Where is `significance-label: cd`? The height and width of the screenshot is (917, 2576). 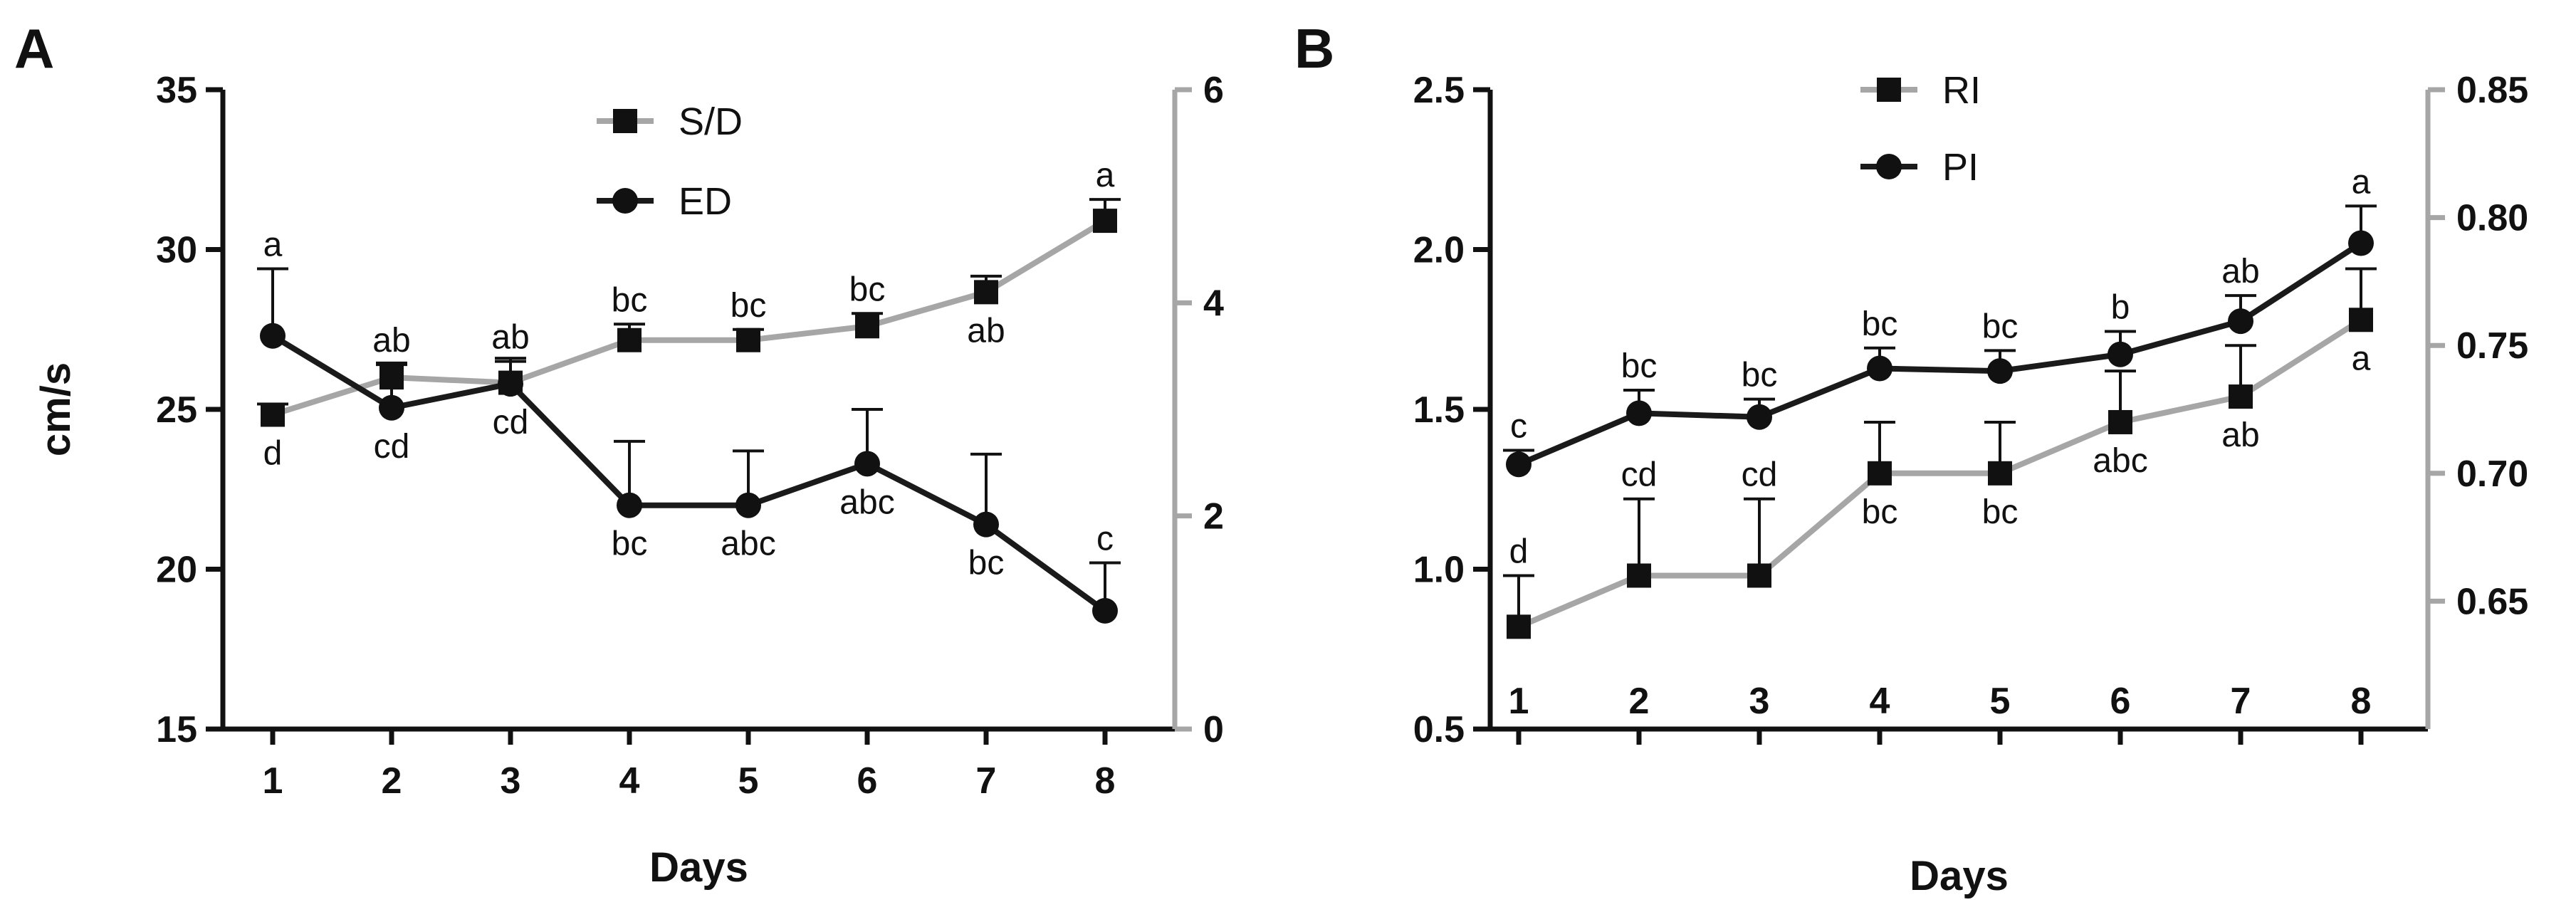
significance-label: cd is located at coordinates (392, 447).